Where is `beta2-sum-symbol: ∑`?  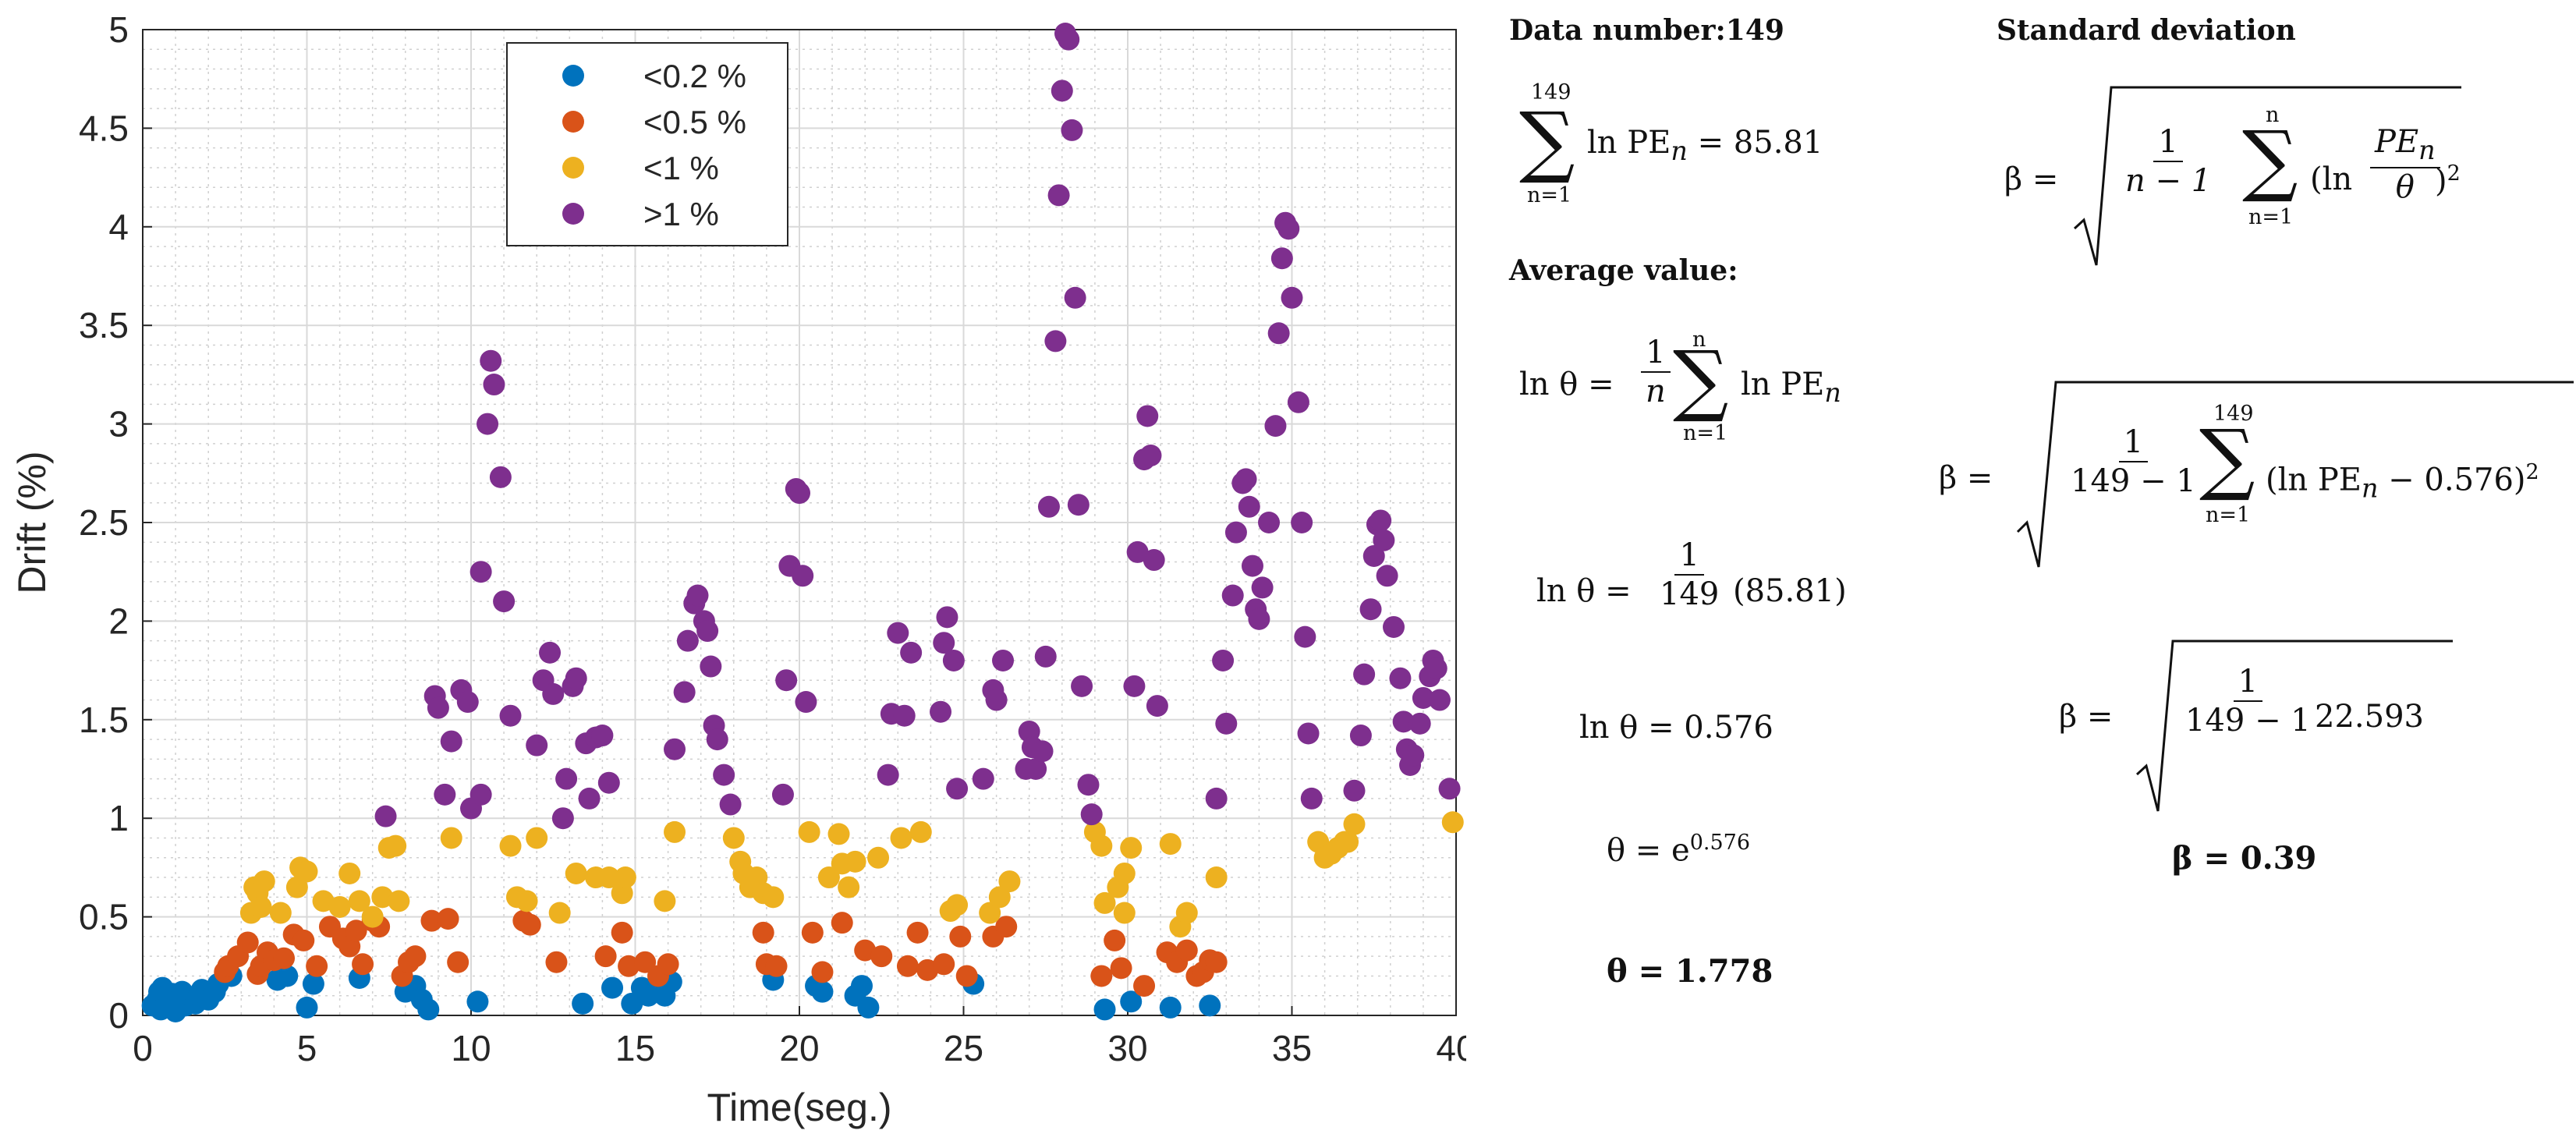 beta2-sum-symbol: ∑ is located at coordinates (2227, 458).